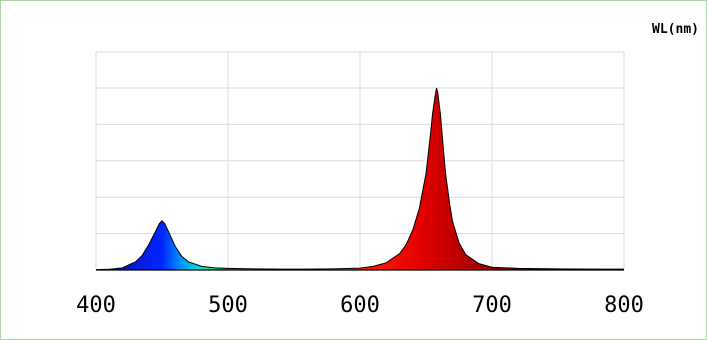  Describe the element at coordinates (228, 305) in the screenshot. I see `x-tick-label-500: 500` at that location.